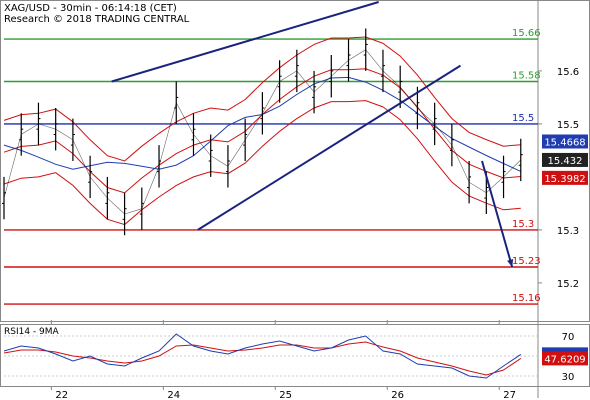  What do you see at coordinates (568, 284) in the screenshot?
I see `y-tick-label: 15.2` at bounding box center [568, 284].